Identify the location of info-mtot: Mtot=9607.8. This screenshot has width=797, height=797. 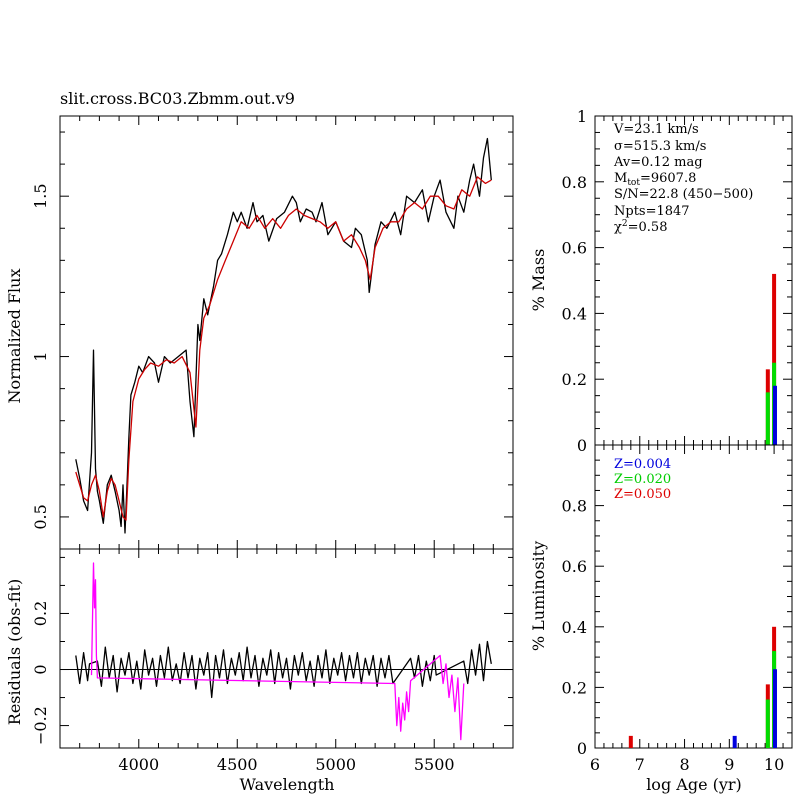
(655, 179).